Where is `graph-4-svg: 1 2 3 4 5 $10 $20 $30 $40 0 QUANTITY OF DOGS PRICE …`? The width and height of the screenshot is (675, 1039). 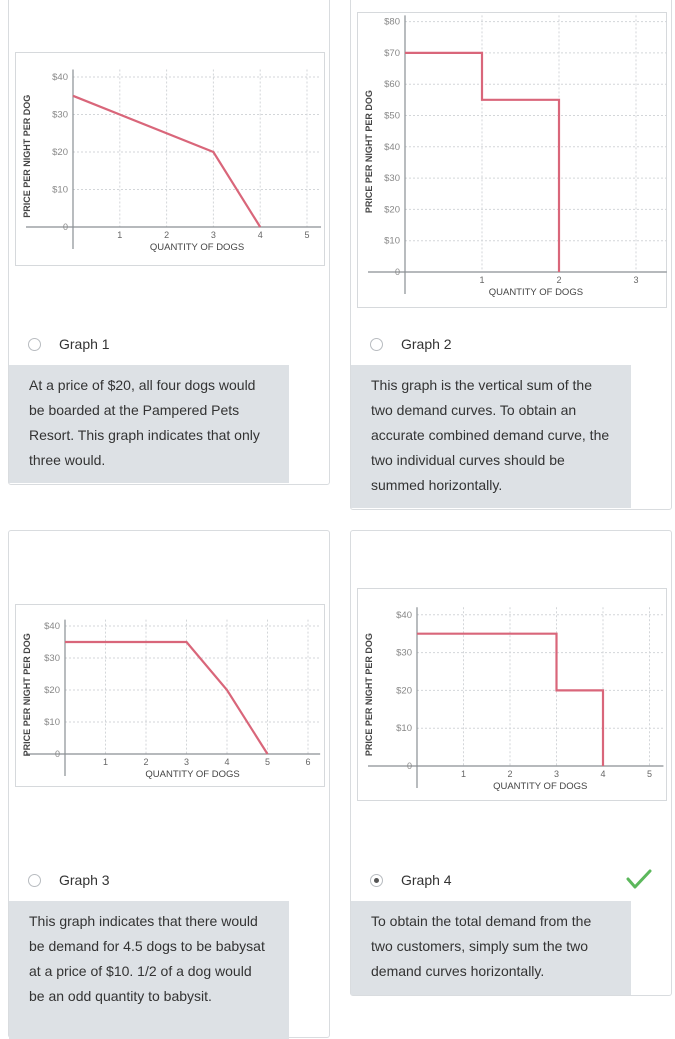 graph-4-svg: 1 2 3 4 5 $10 $20 $30 $40 0 QUANTITY OF DOGS PRICE … is located at coordinates (514, 699).